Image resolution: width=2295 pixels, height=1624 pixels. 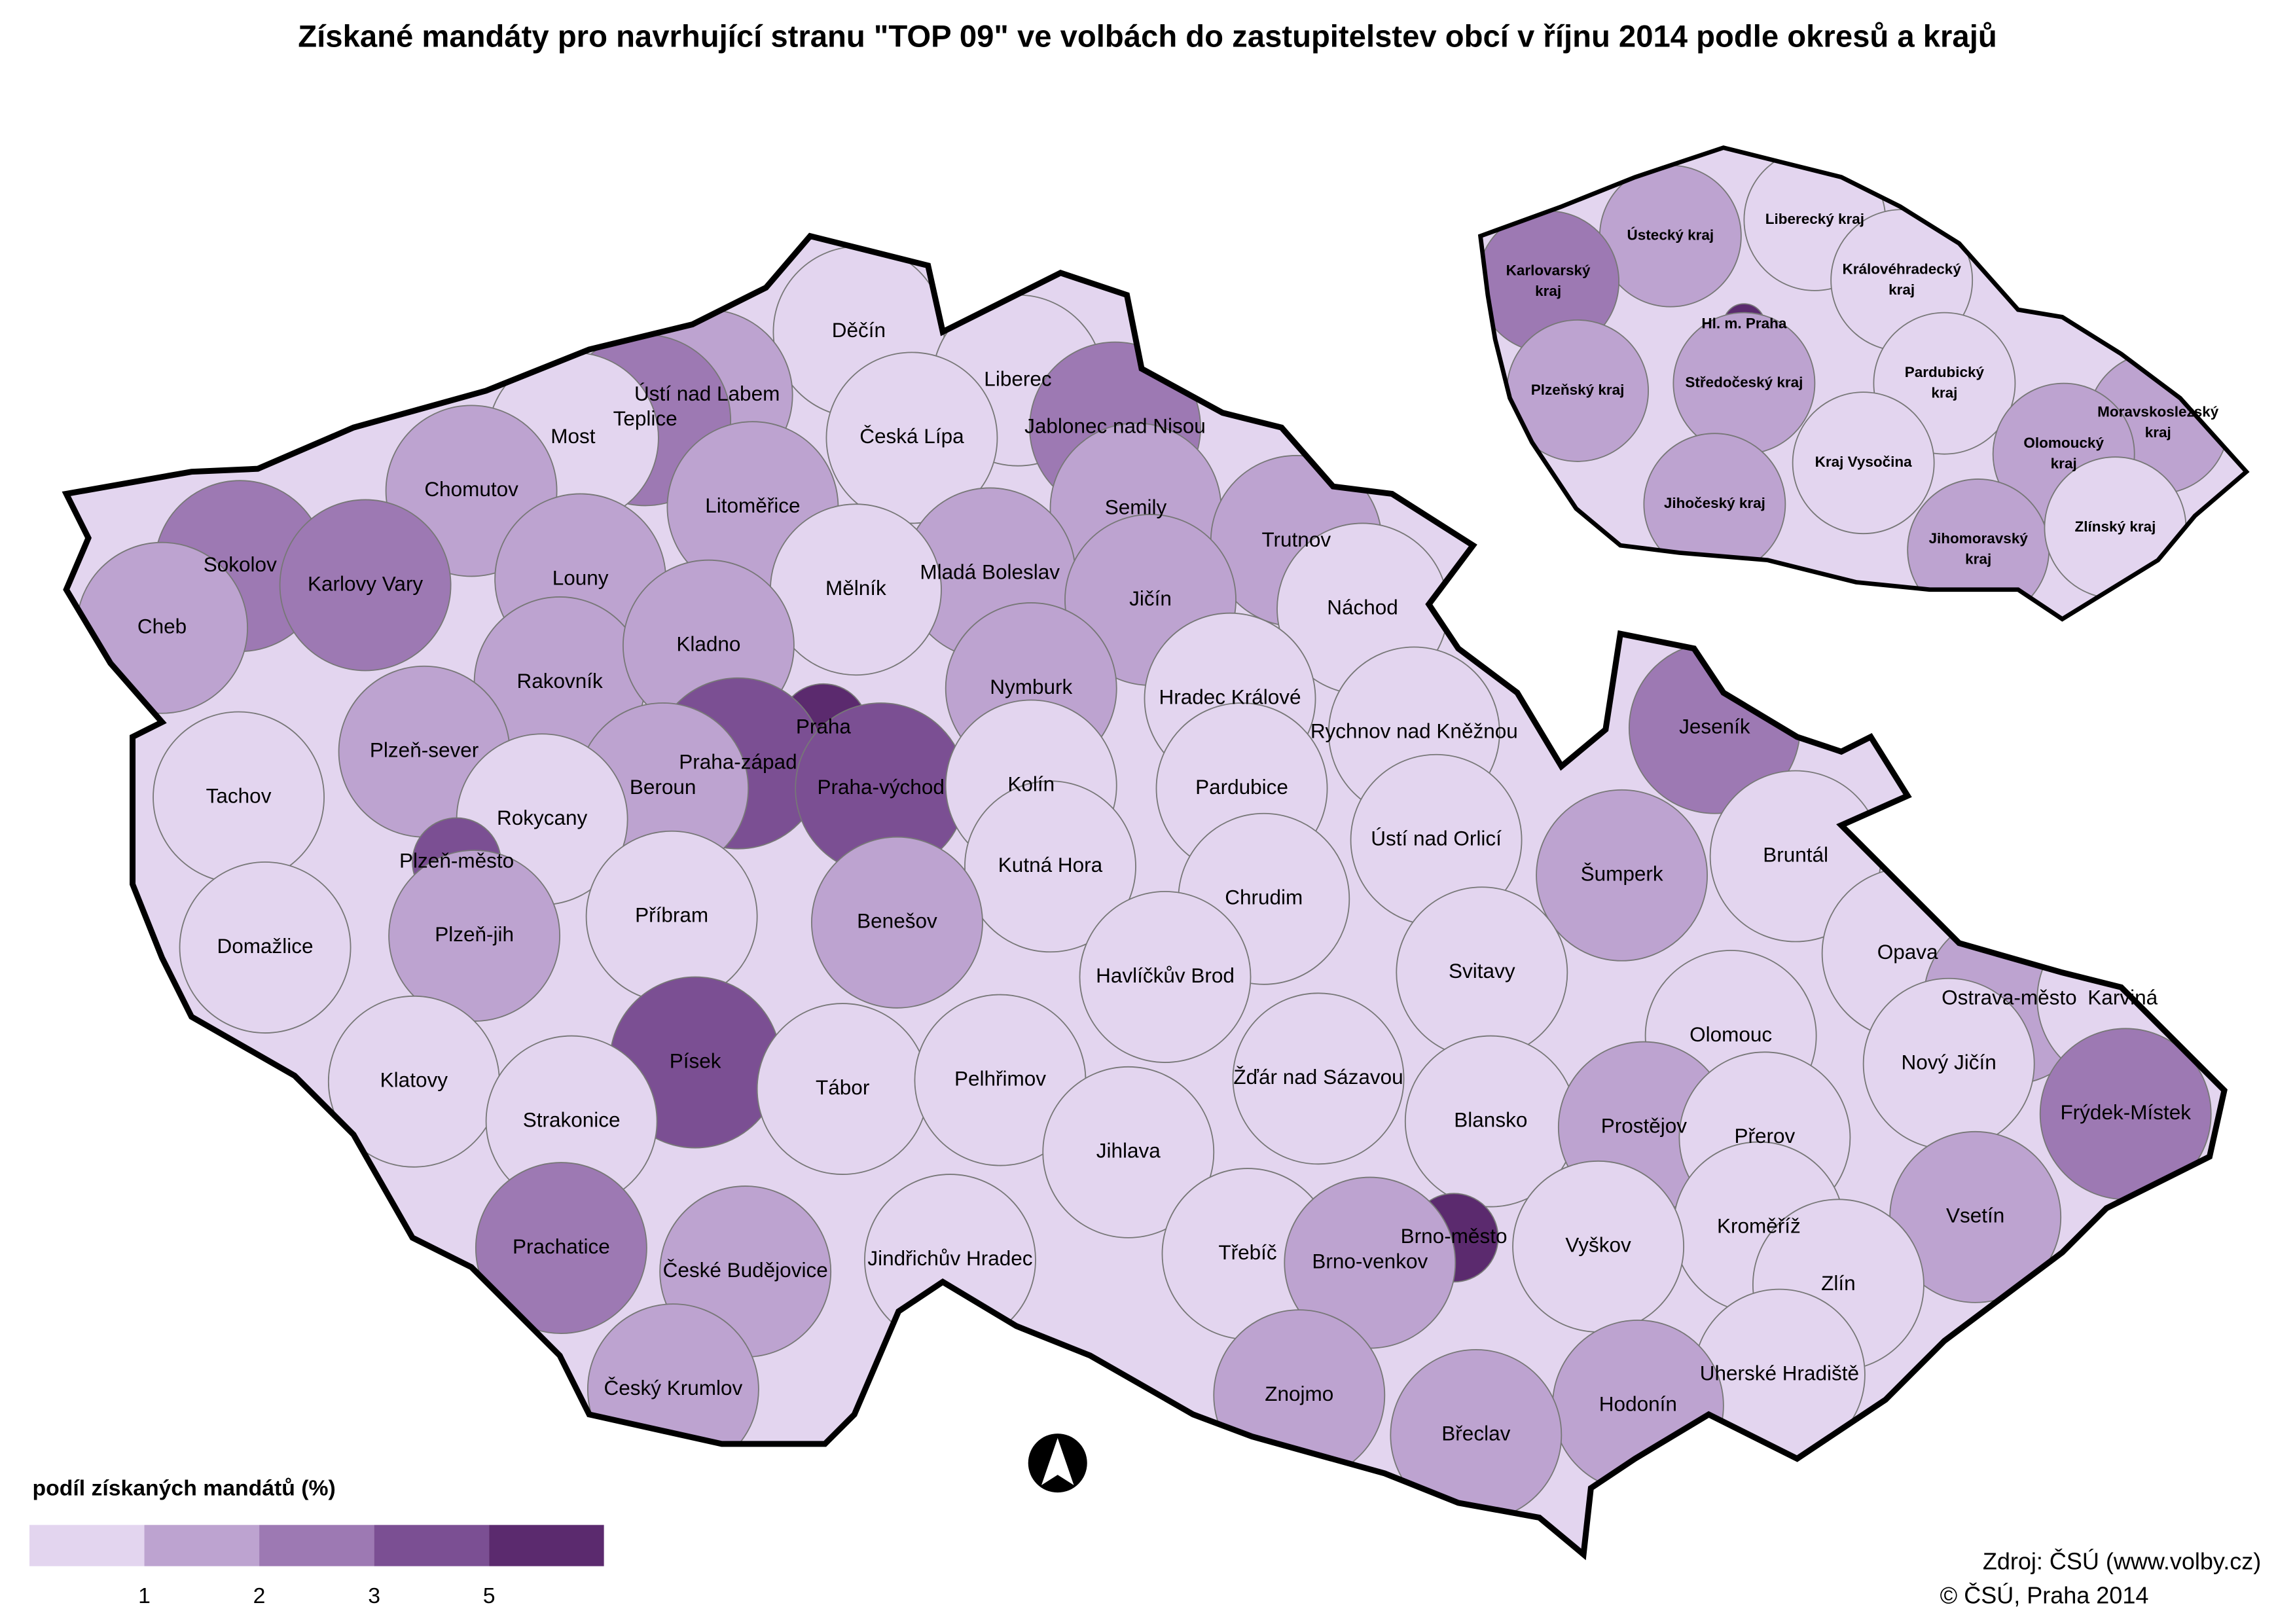 What do you see at coordinates (424, 750) in the screenshot?
I see `district-label: Plzeň-sever` at bounding box center [424, 750].